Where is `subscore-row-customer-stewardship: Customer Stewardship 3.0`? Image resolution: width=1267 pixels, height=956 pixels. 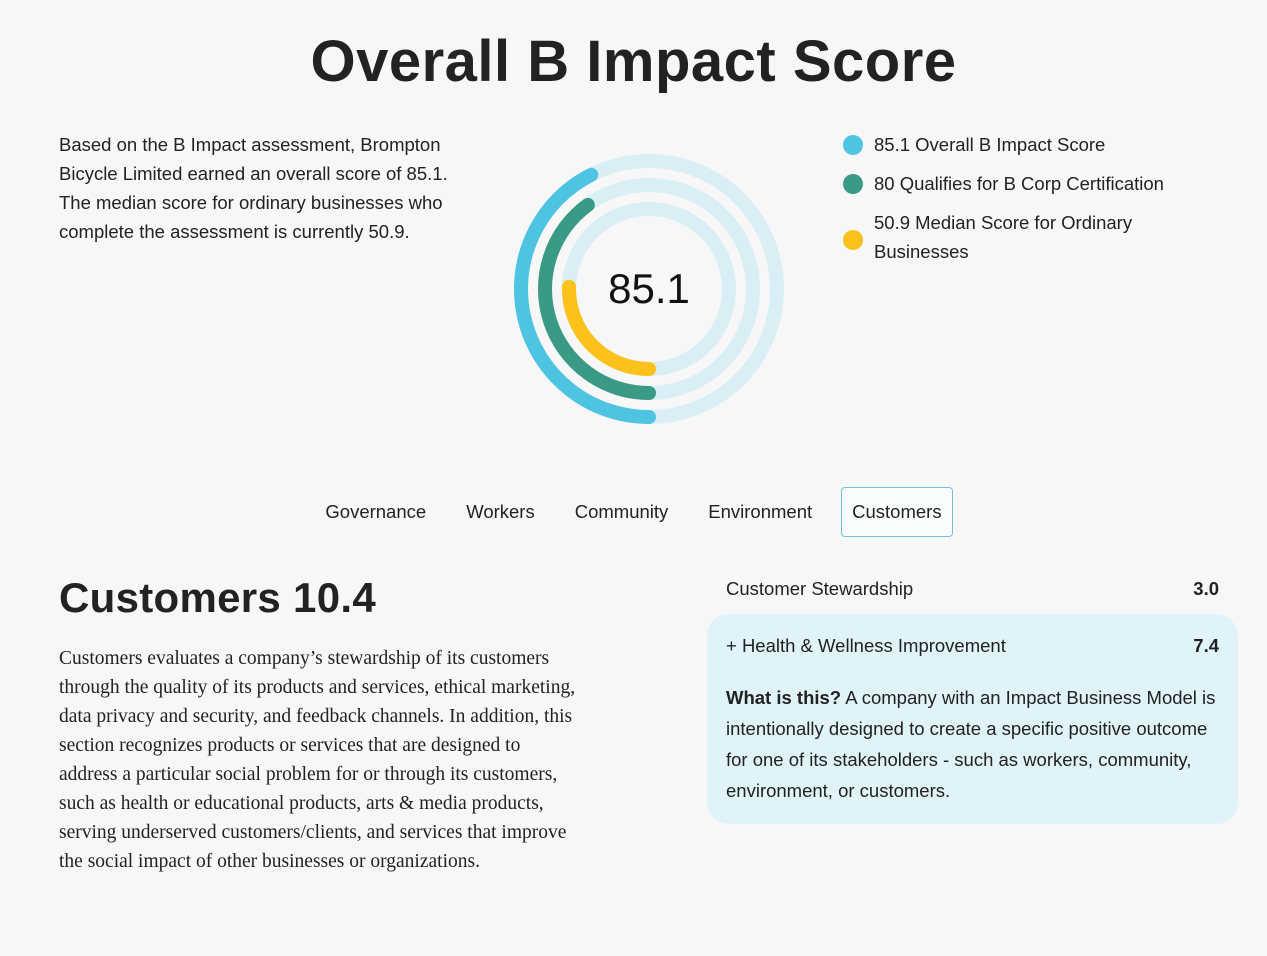
subscore-row-customer-stewardship: Customer Stewardship 3.0 is located at coordinates (972, 589).